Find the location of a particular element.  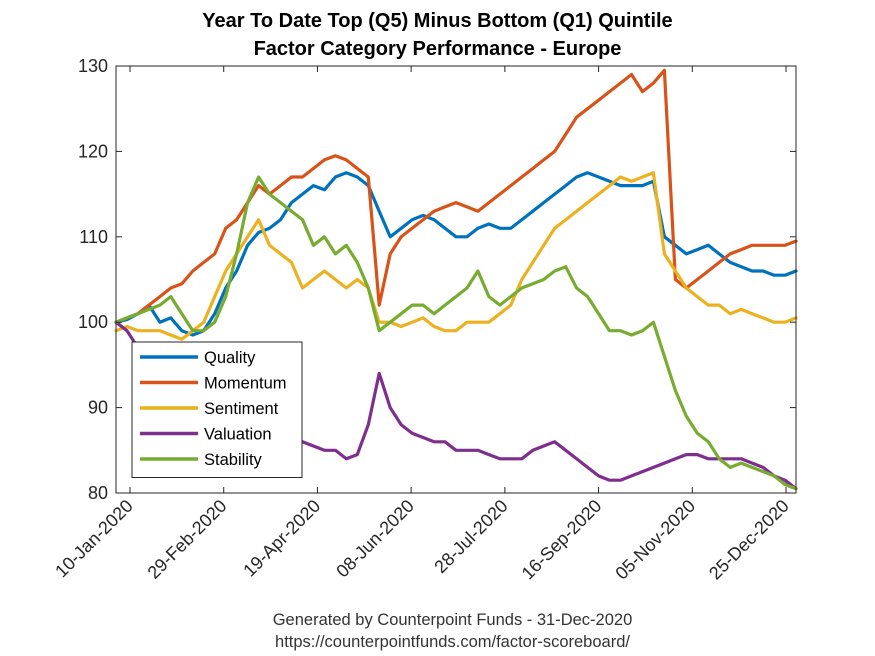

legend-label-momentum: Momentum is located at coordinates (245, 384).